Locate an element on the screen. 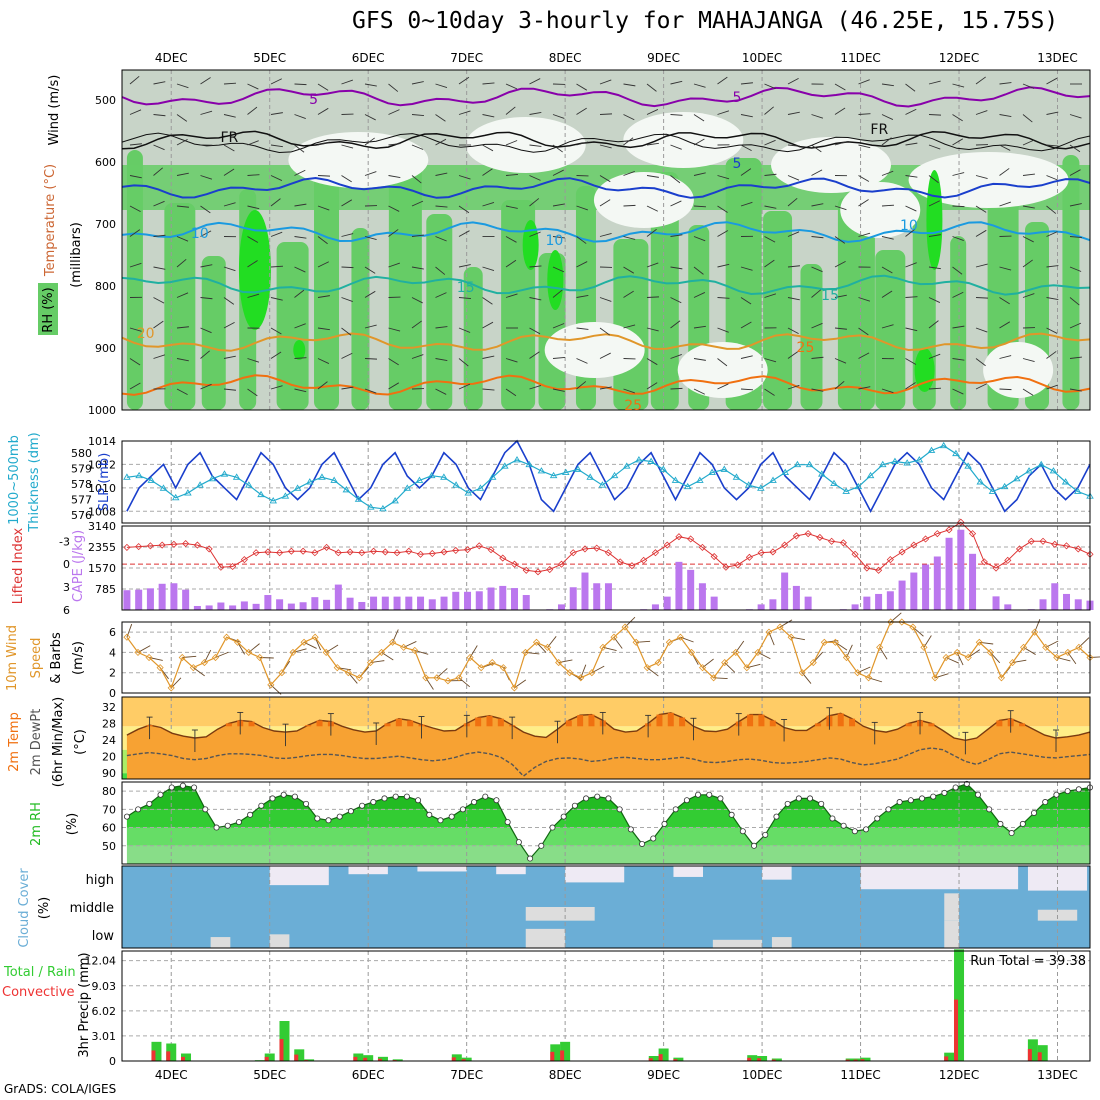  date-label-top: 12DEC is located at coordinates (959, 58).